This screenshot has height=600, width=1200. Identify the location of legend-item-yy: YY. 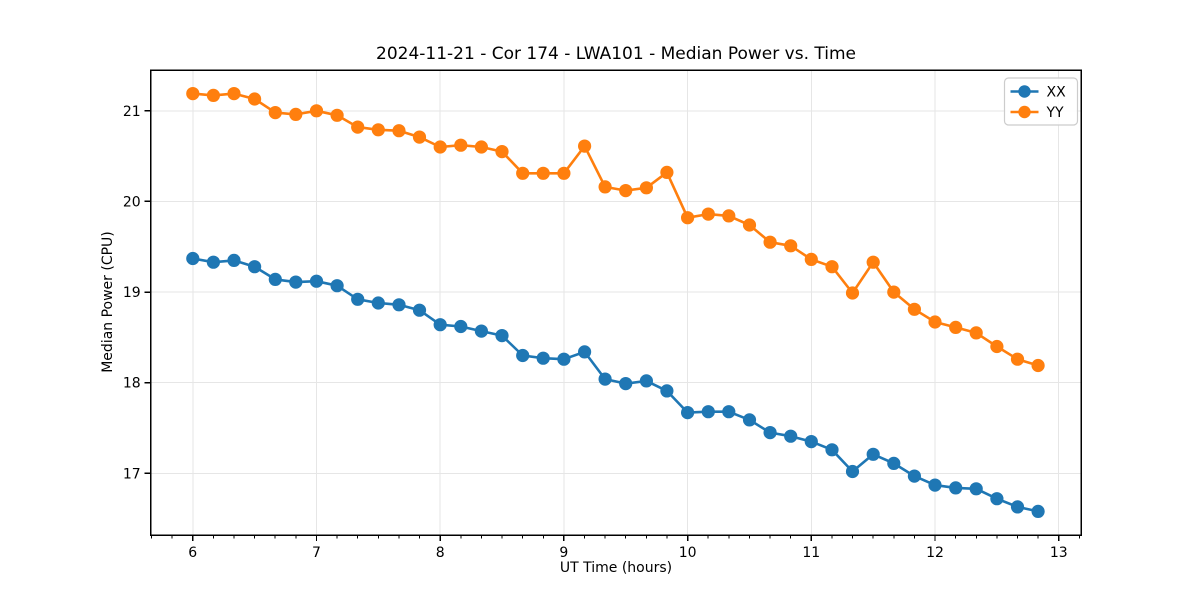
(1037, 113).